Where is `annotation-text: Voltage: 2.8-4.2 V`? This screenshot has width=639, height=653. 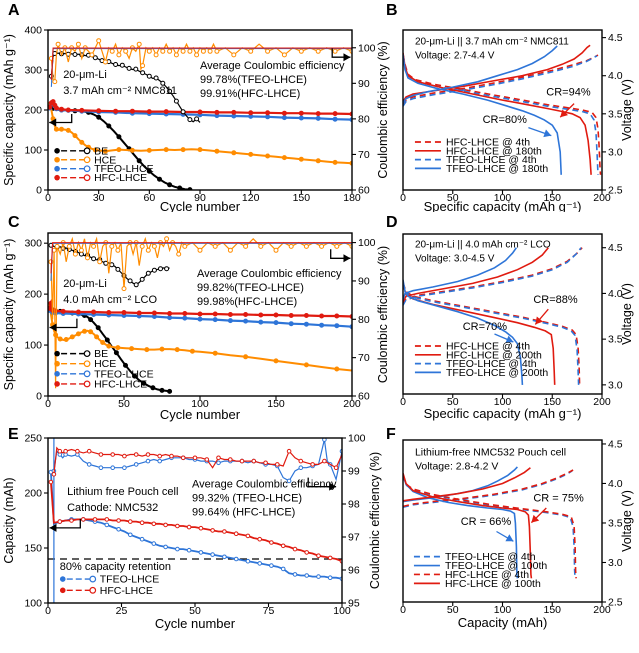
annotation-text: Voltage: 2.8-4.2 V is located at coordinates (456, 466).